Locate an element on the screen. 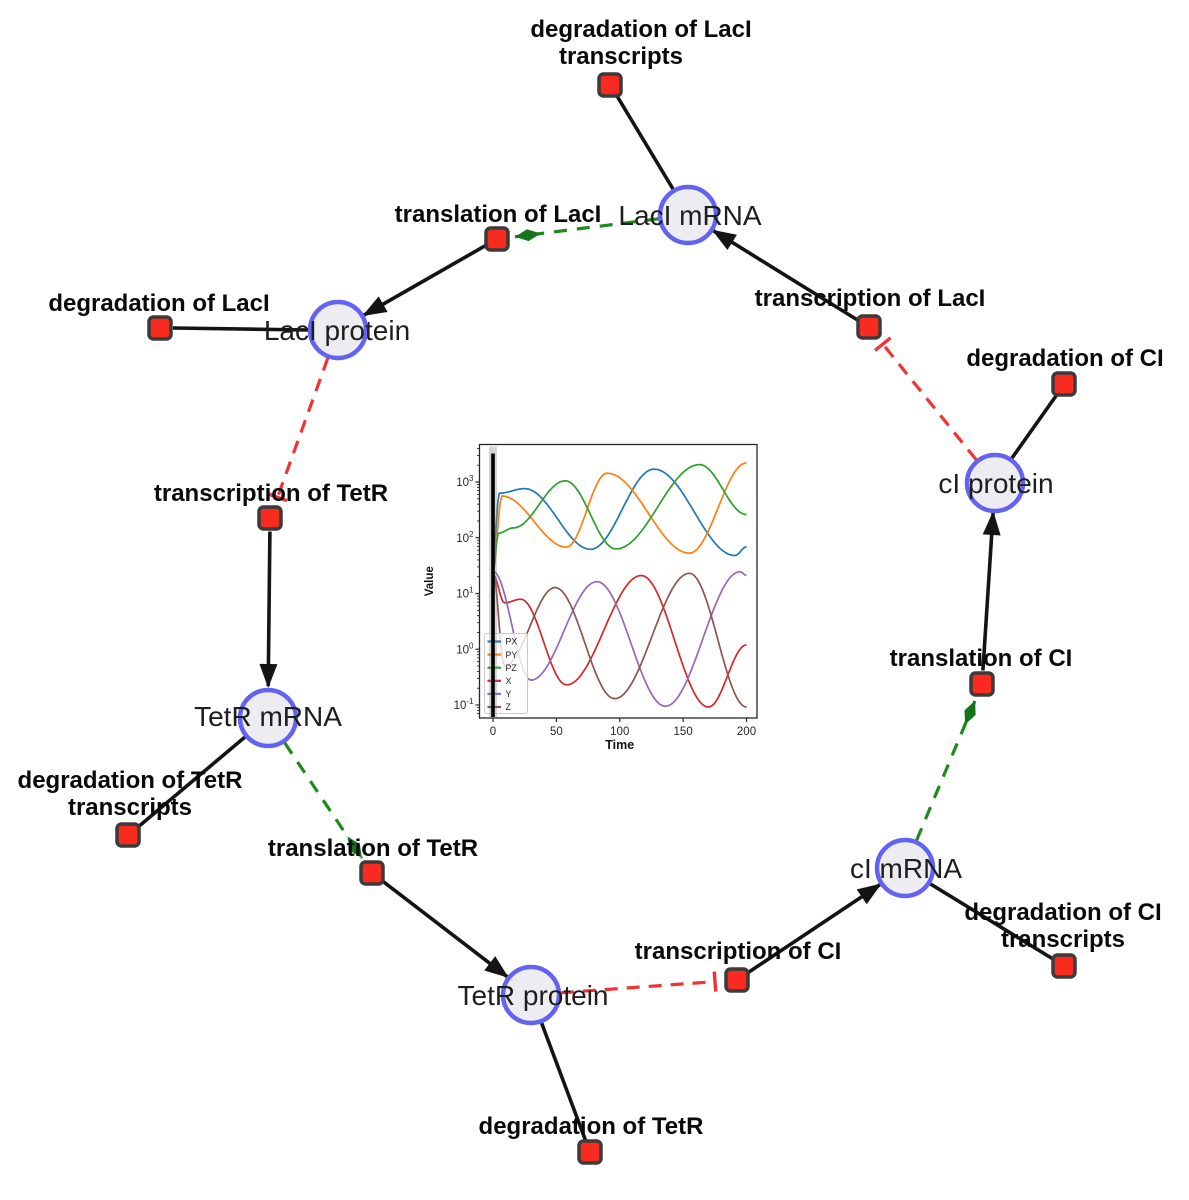 This screenshot has width=1189, height=1200. reaction-label: transcription of LacI is located at coordinates (870, 298).